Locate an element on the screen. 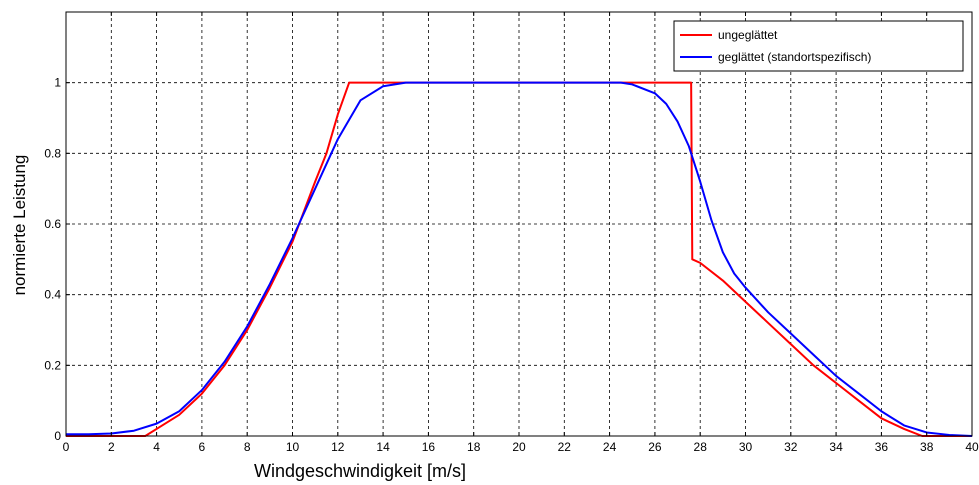 The image size is (979, 485). x-tick-label: 30 is located at coordinates (746, 447).